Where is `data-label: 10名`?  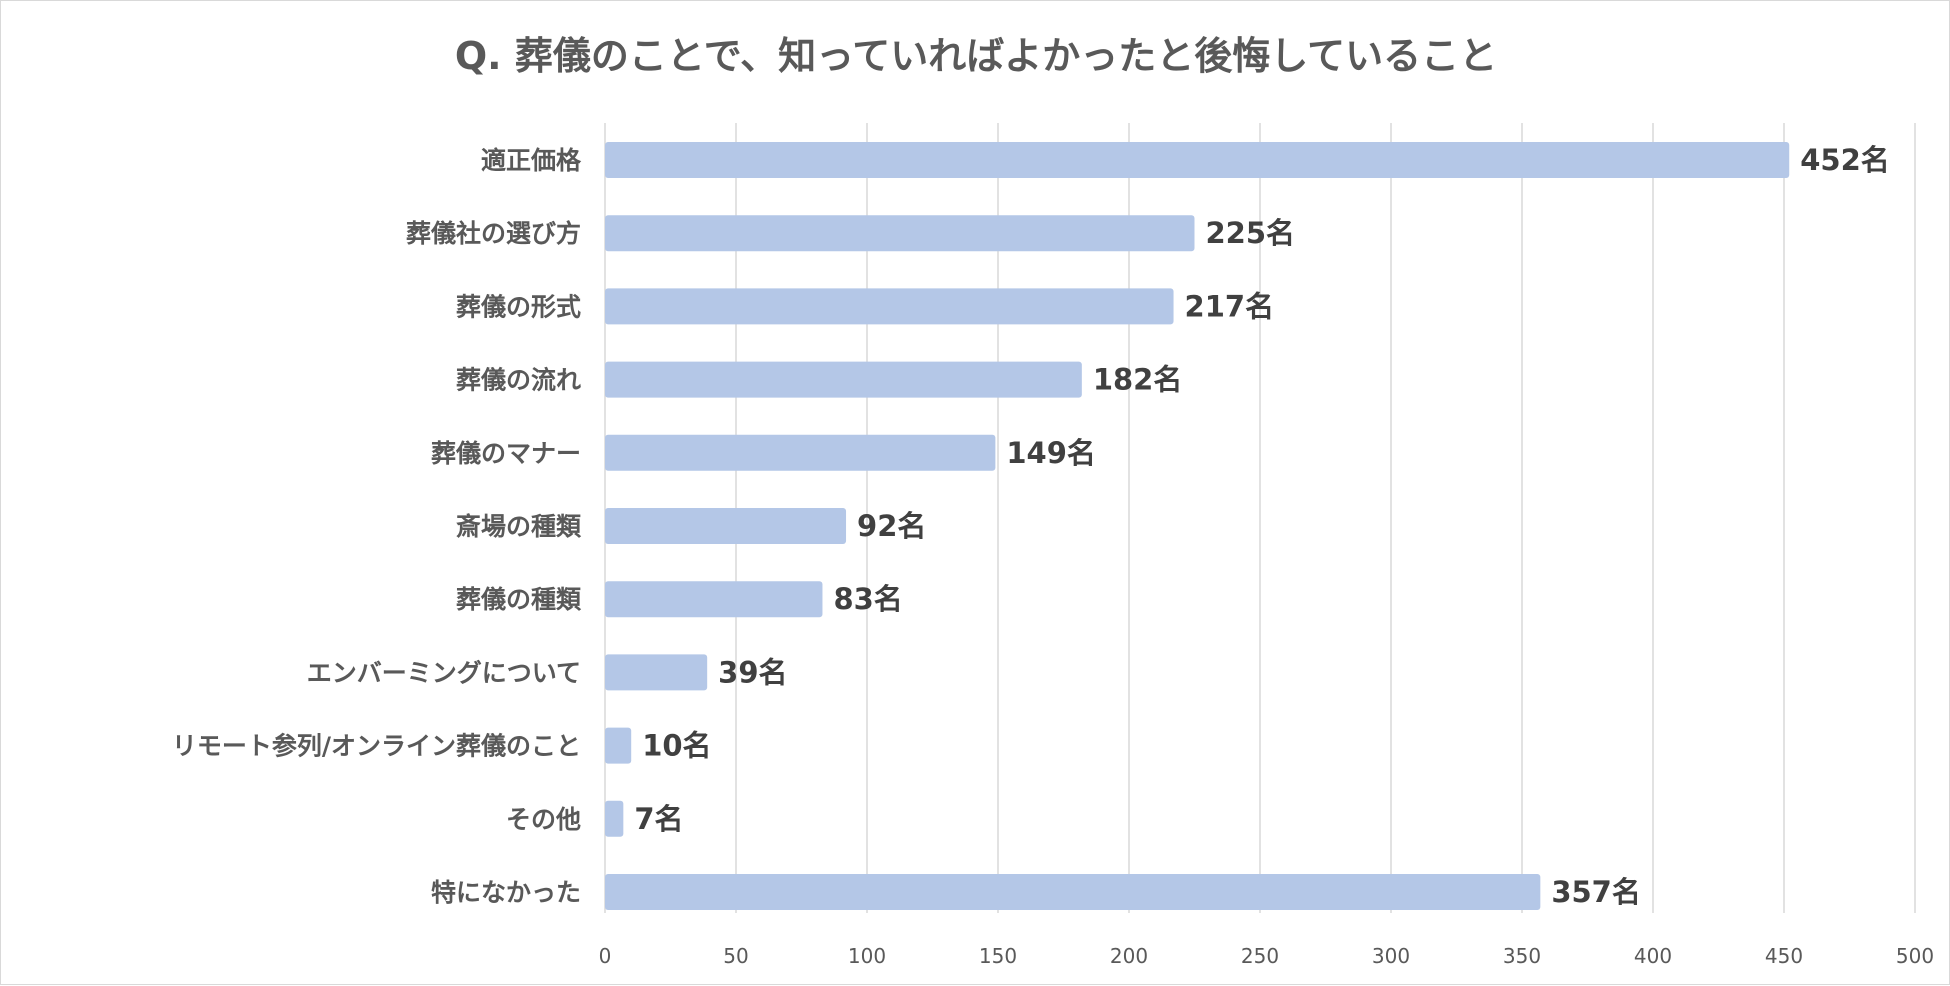 data-label: 10名 is located at coordinates (676, 746).